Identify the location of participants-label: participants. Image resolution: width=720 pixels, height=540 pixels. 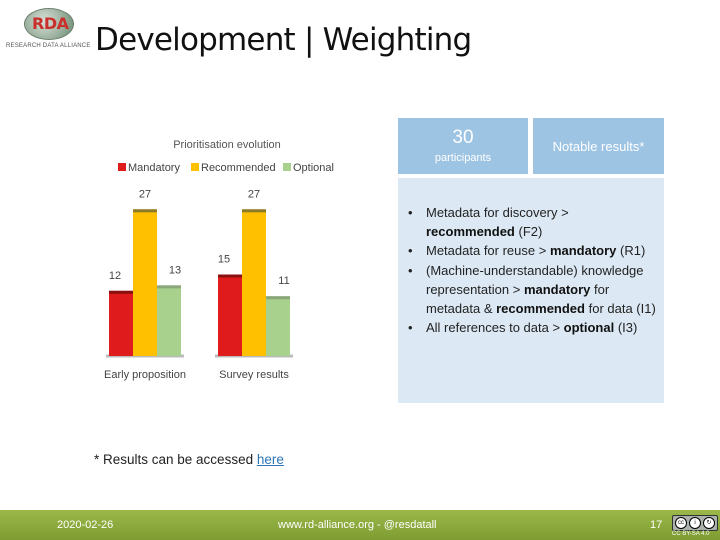
(463, 158).